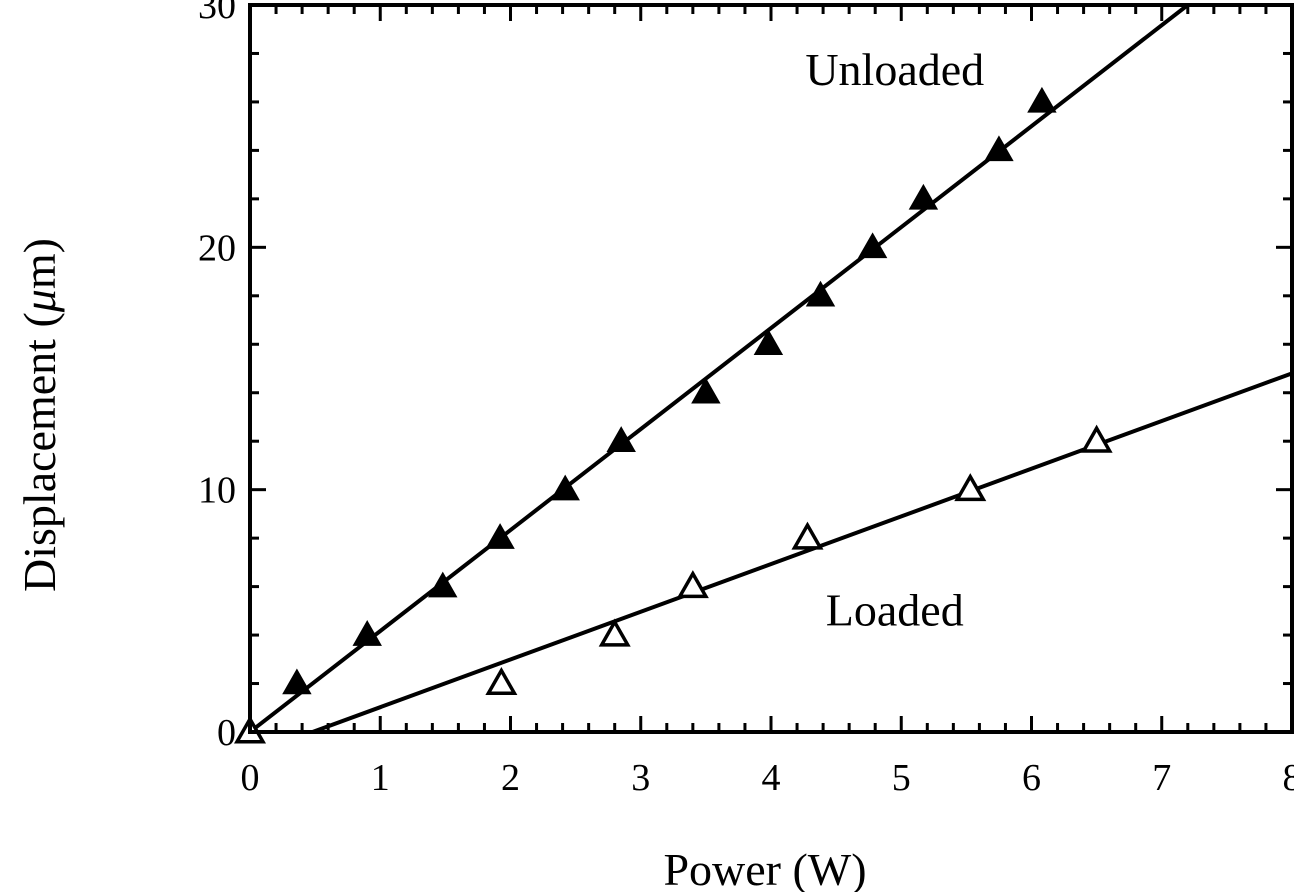 This screenshot has height=892, width=1294. I want to click on y-tick-label: 20, so click(217, 248).